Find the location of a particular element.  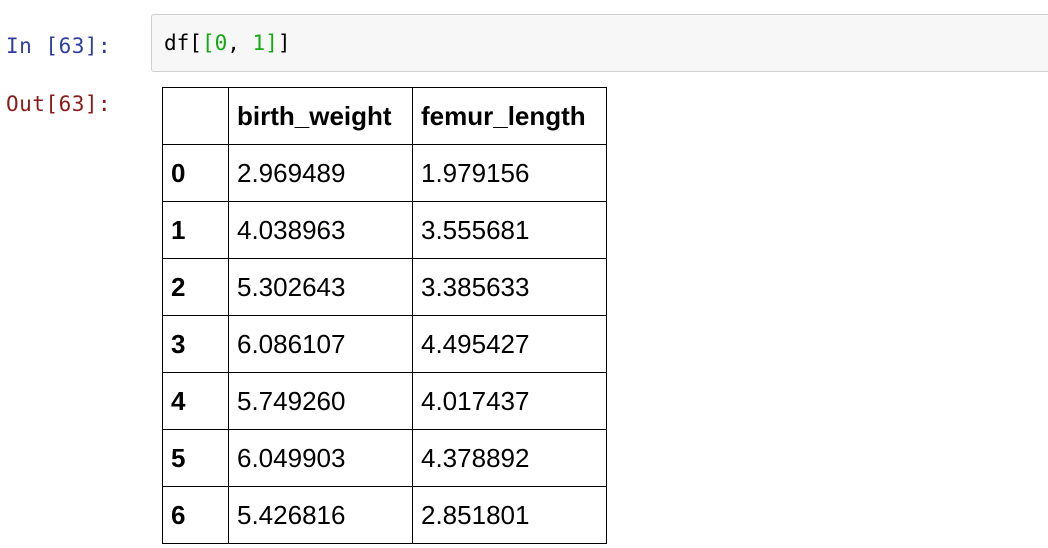

table-cell: 4.378892 is located at coordinates (509, 458).